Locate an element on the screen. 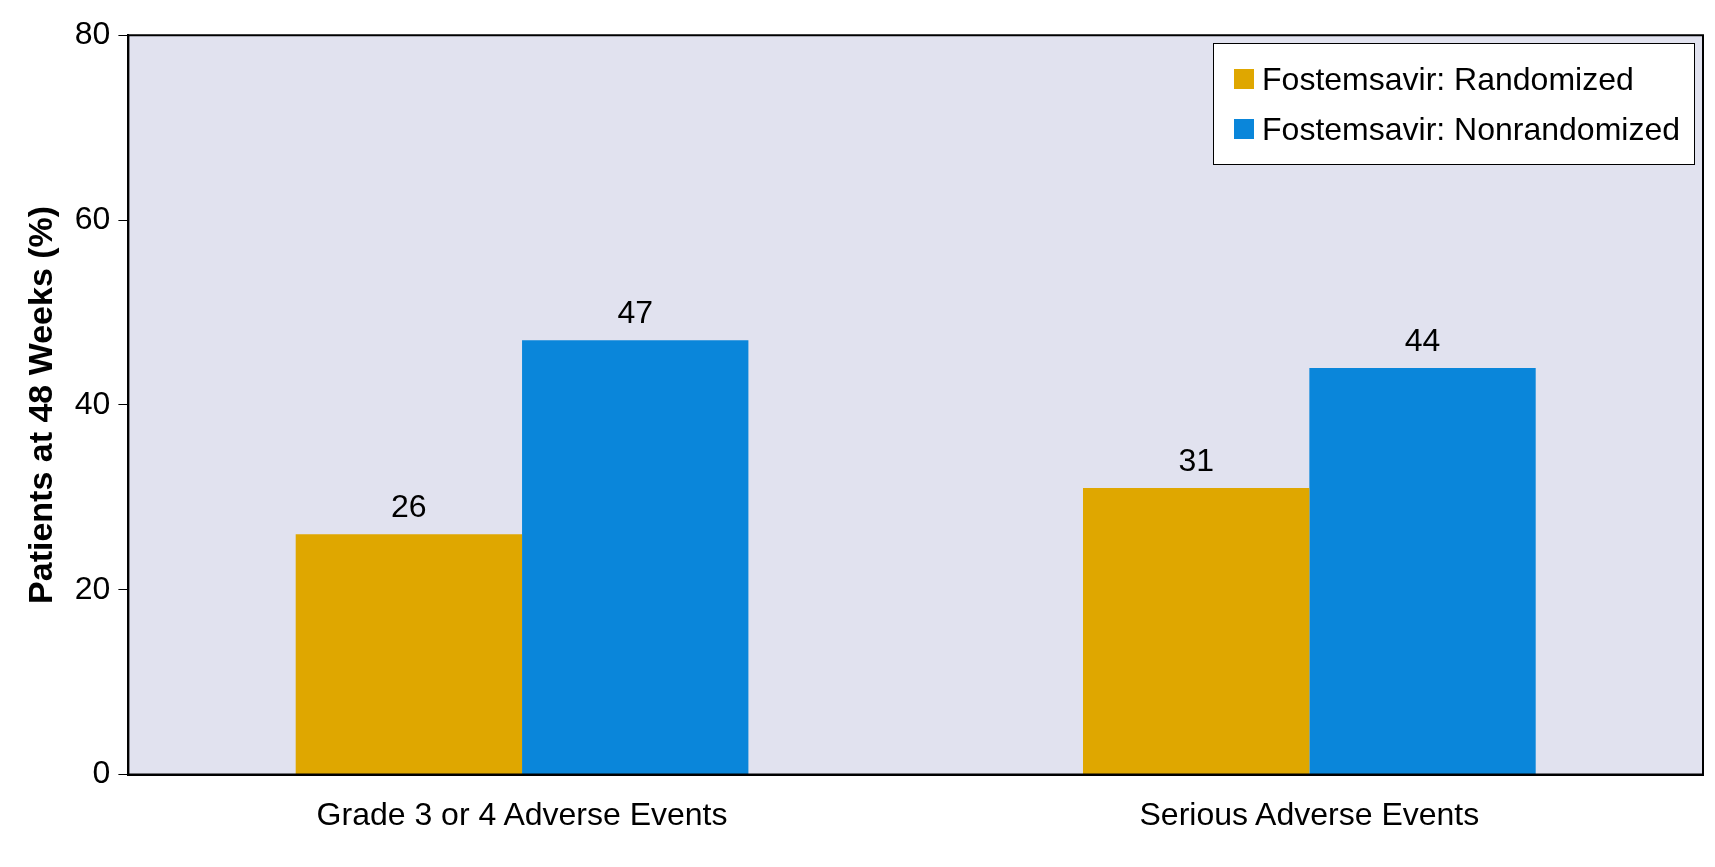 This screenshot has height=867, width=1715. data-label: 44 is located at coordinates (1422, 339).